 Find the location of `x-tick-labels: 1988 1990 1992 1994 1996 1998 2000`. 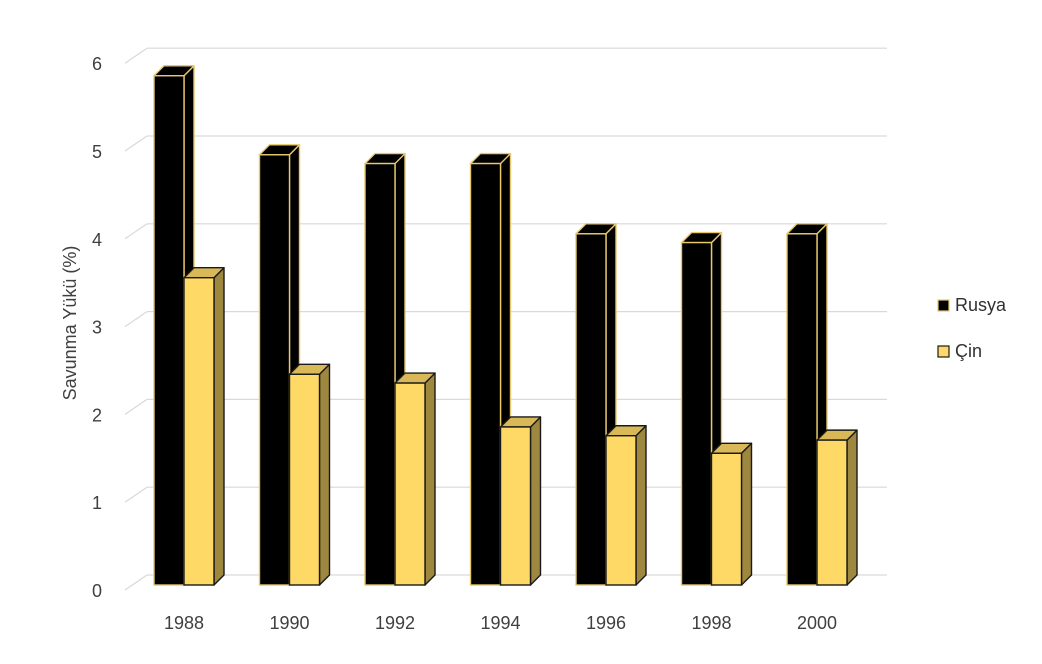

x-tick-labels: 1988 1990 1992 1994 1996 1998 2000 is located at coordinates (500, 623).